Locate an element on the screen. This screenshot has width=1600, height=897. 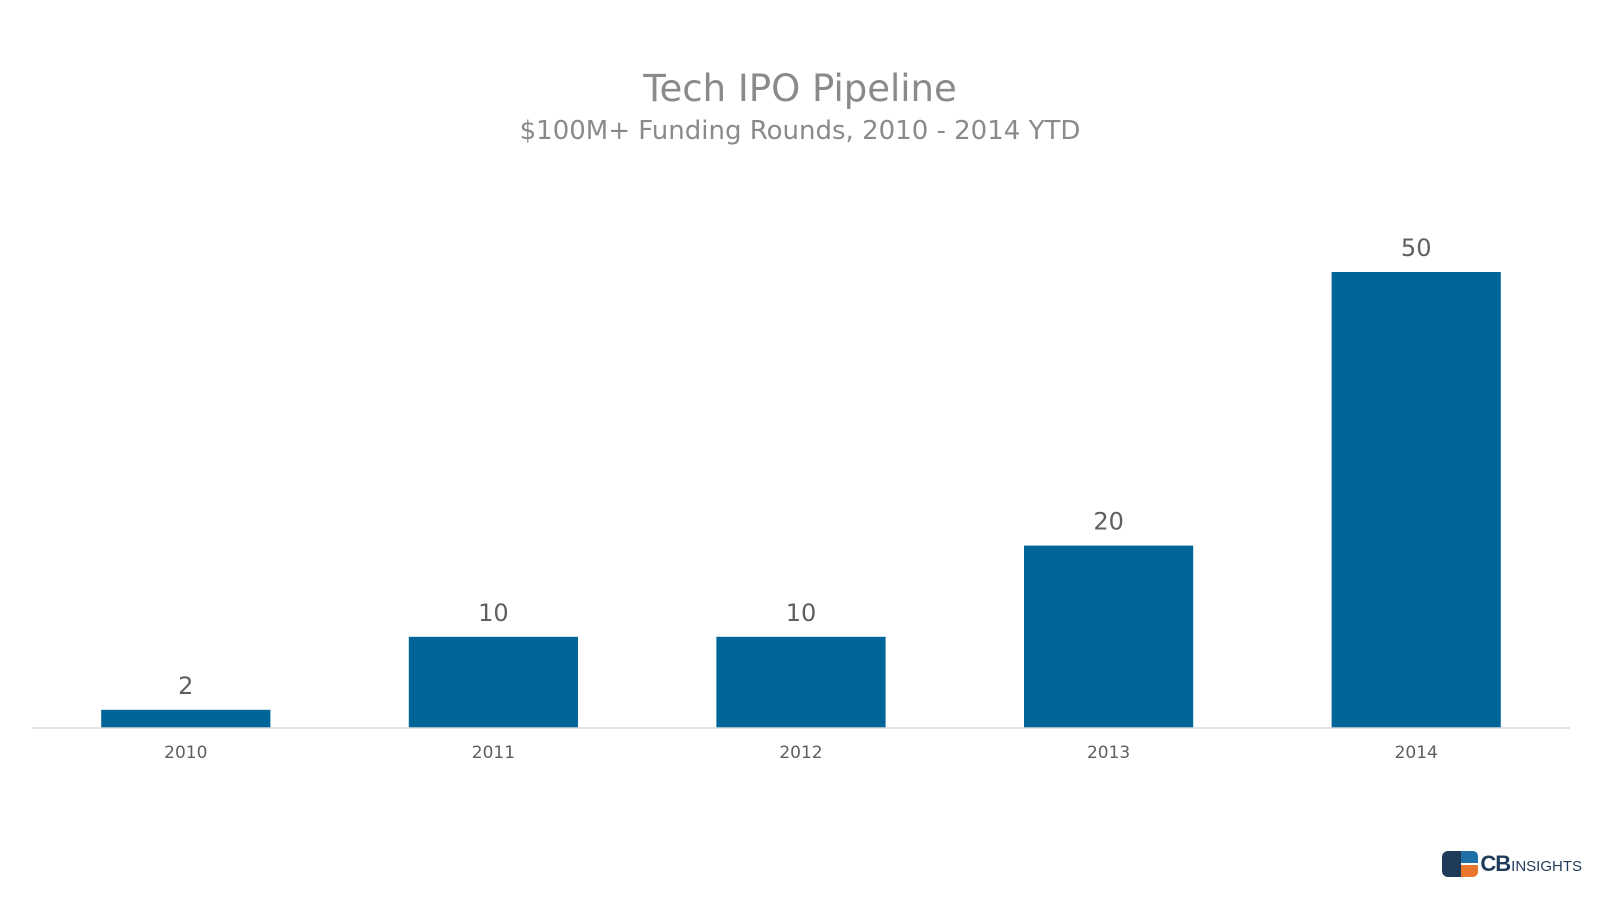
x-tick-label-2010: 2010 is located at coordinates (185, 753).